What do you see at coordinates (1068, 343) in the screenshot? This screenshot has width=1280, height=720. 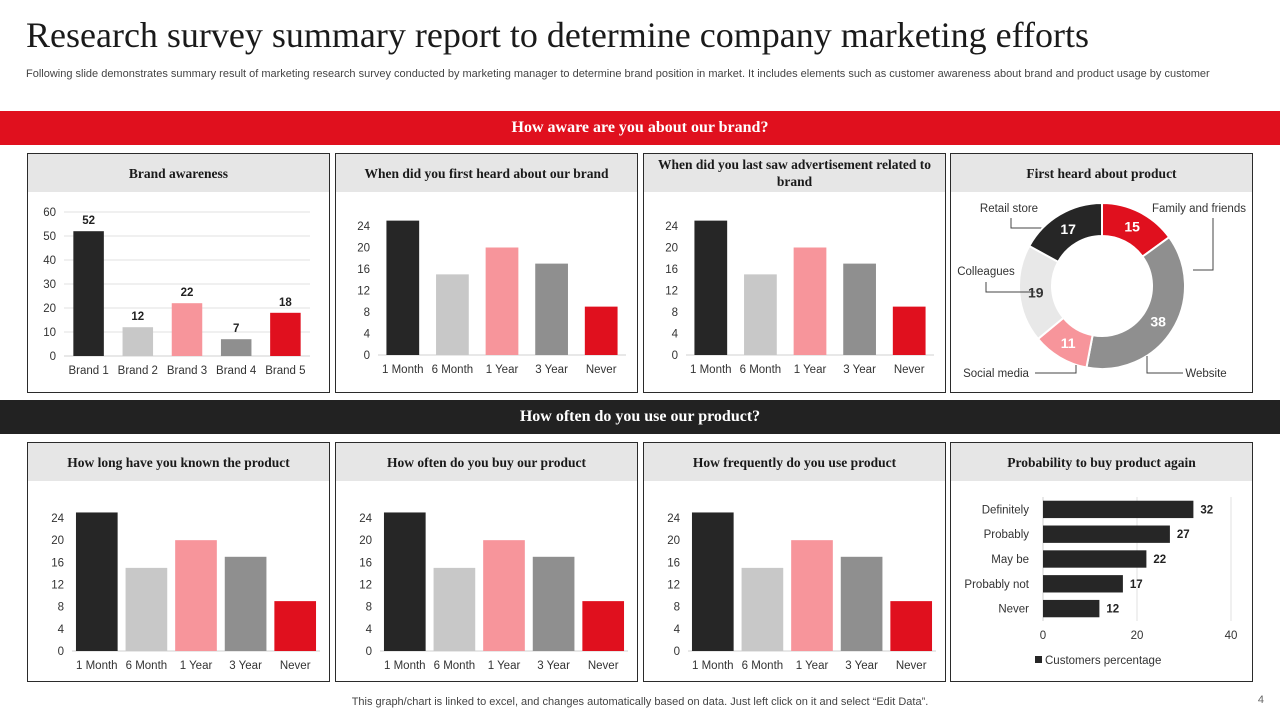 I see `data-label: 11` at bounding box center [1068, 343].